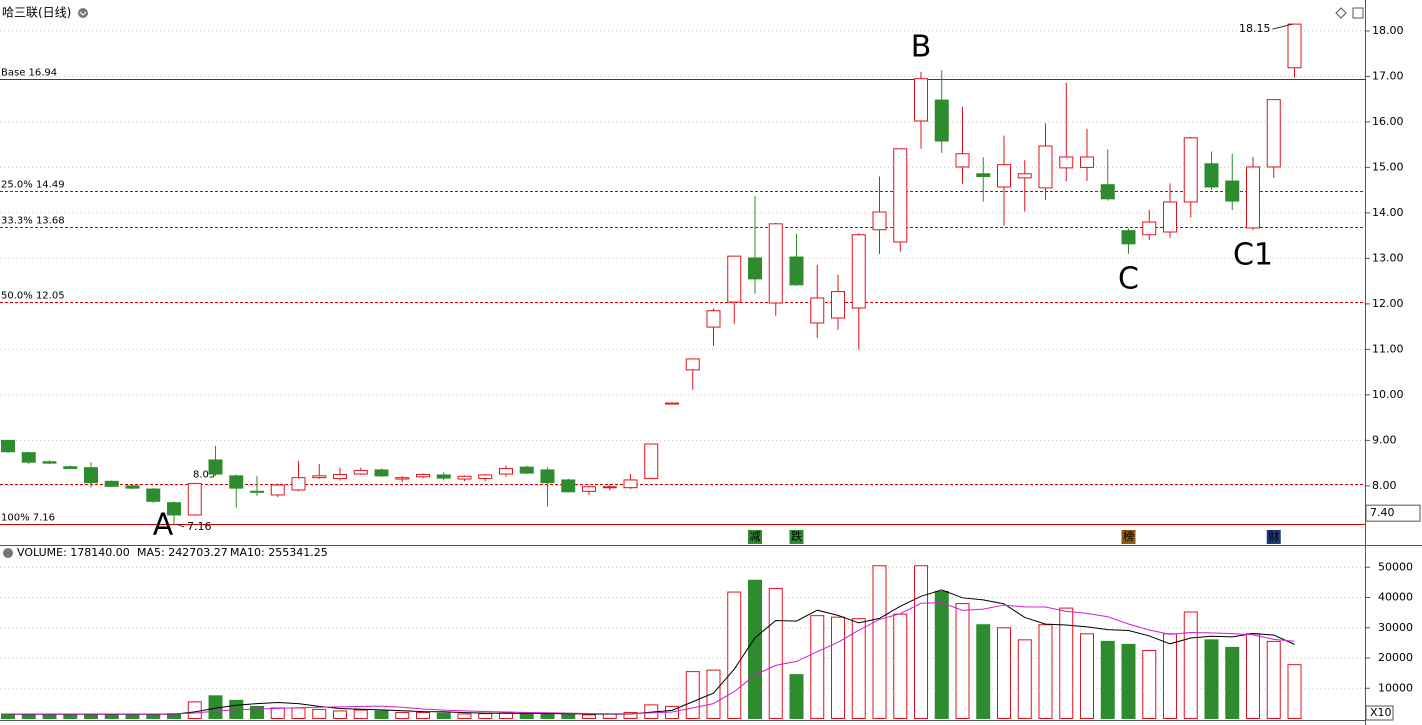 Image resolution: width=1422 pixels, height=725 pixels. I want to click on window-icon, so click(1358, 13).